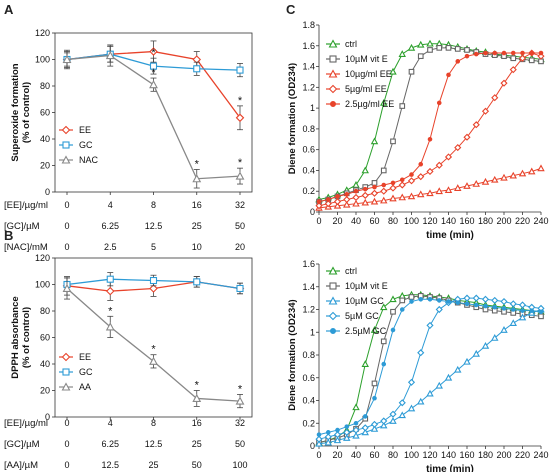 The image size is (550, 472). Describe the element at coordinates (450, 235) in the screenshot. I see `x-axis-label: time (min)` at that location.